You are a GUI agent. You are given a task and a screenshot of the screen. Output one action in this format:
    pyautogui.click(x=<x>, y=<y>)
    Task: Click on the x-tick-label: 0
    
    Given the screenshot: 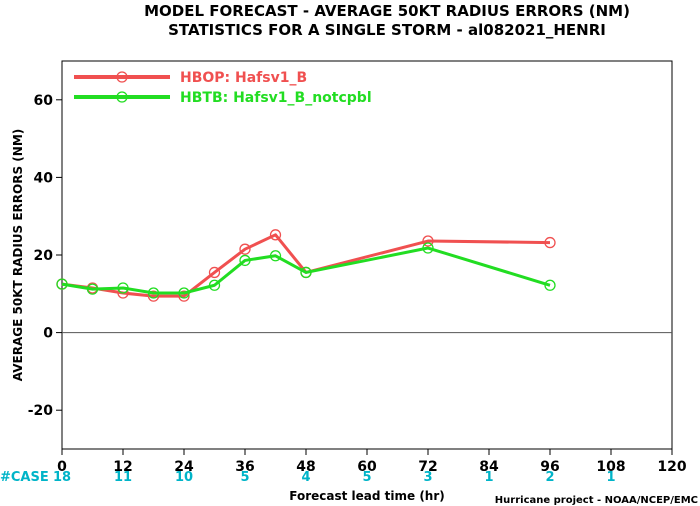 What is the action you would take?
    pyautogui.click(x=62, y=467)
    